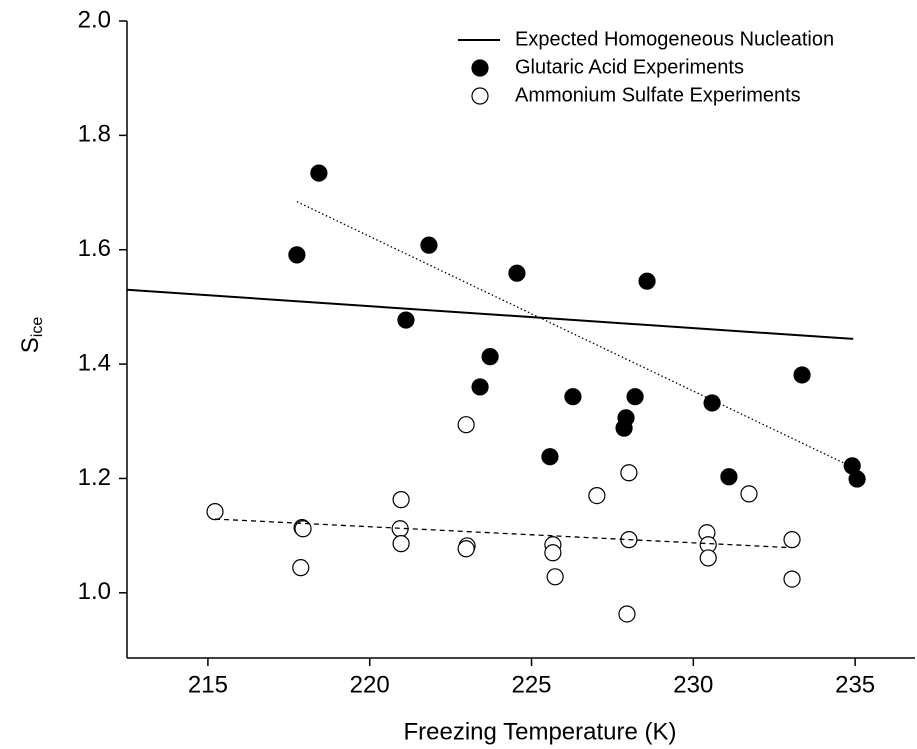 The height and width of the screenshot is (749, 917). I want to click on x-tick-label: 220, so click(370, 684).